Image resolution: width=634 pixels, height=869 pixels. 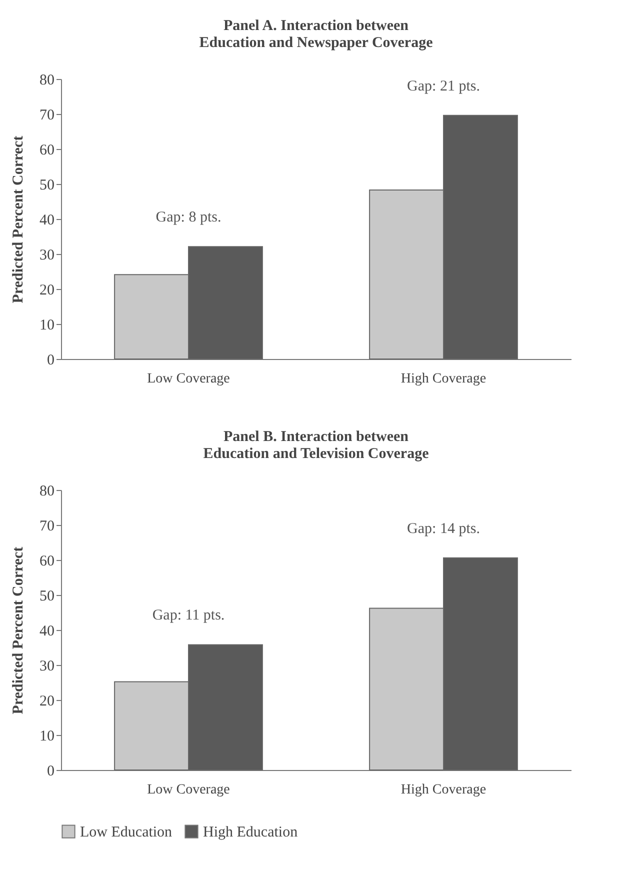 What do you see at coordinates (316, 34) in the screenshot?
I see `chart-title: Panel A. Interaction between Education and Newspaper Coverage` at bounding box center [316, 34].